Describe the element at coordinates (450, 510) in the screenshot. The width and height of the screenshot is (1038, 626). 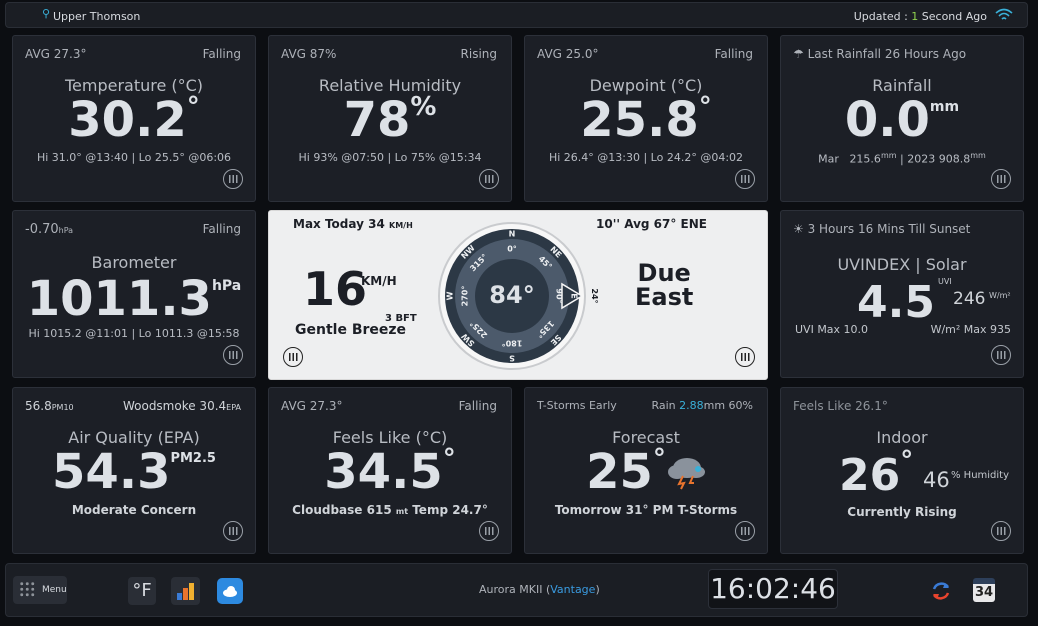
I see `temp: Temp 24.7°` at that location.